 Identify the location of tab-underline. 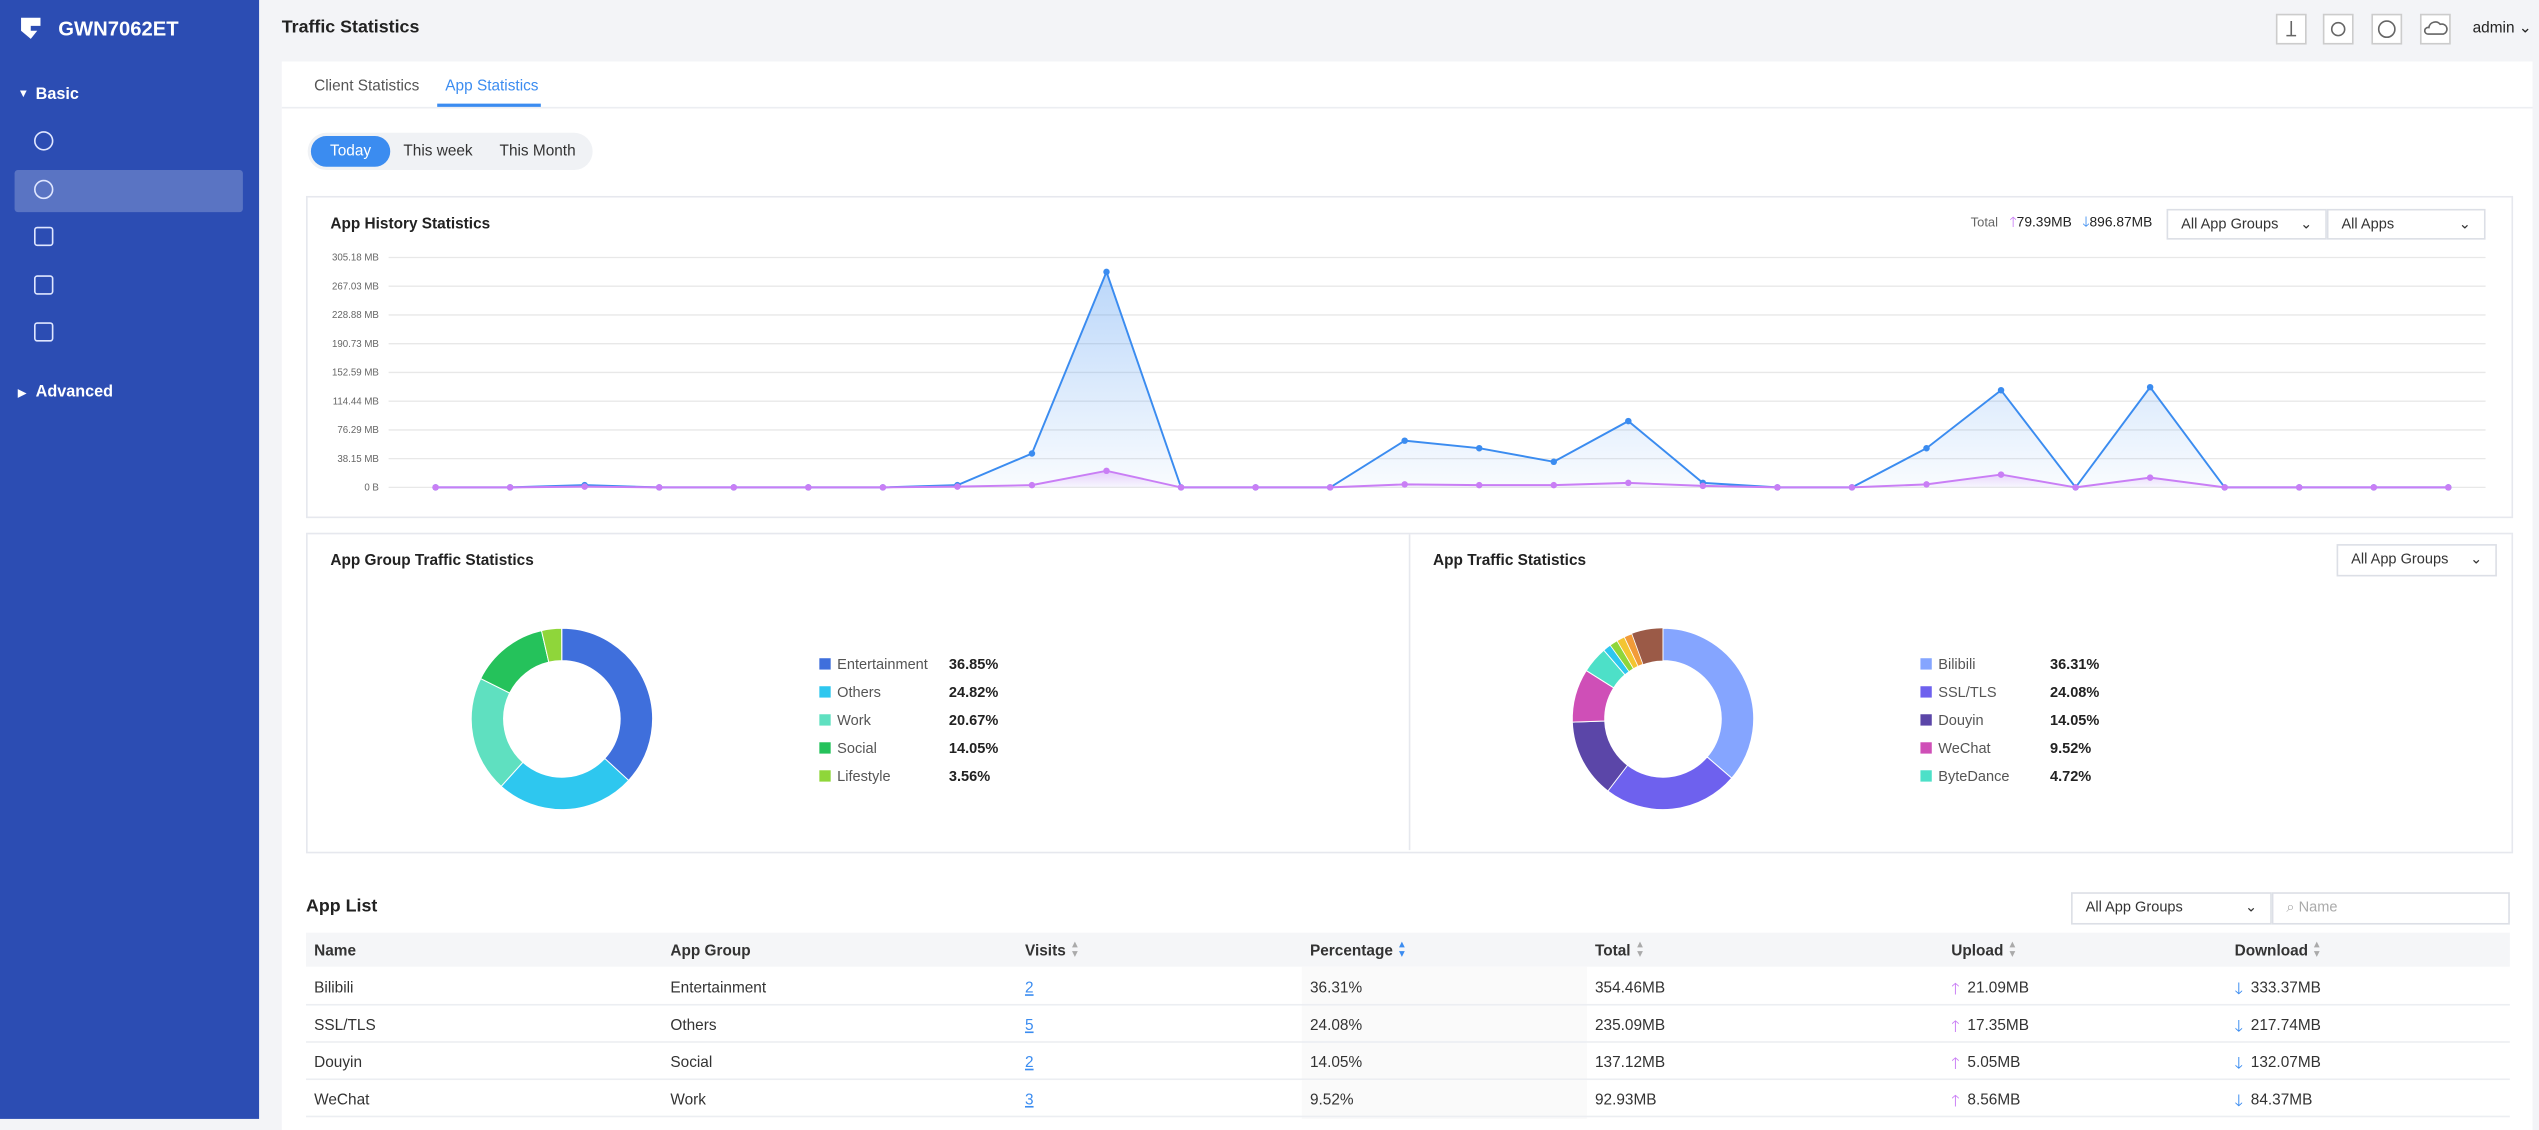
(489, 105).